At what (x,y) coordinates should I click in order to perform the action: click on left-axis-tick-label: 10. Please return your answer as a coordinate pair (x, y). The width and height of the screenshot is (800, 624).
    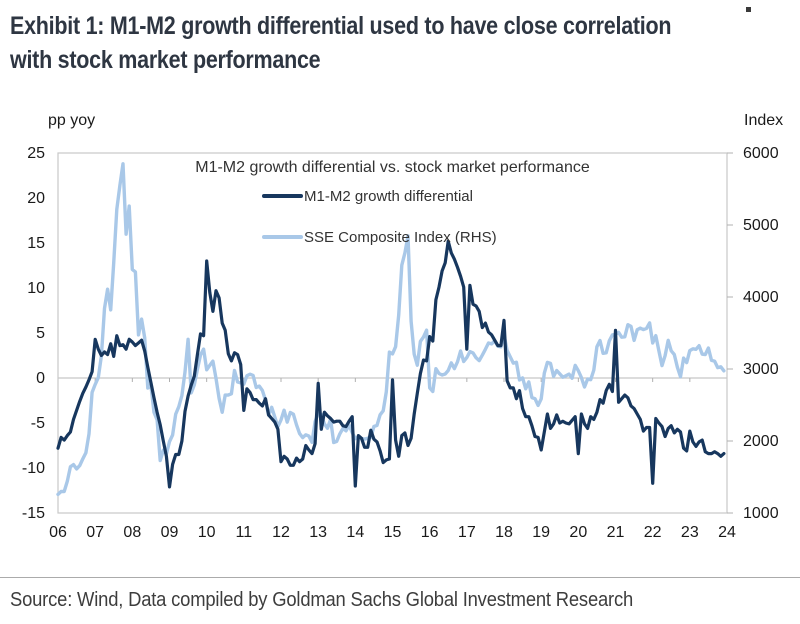
    Looking at the image, I should click on (36, 288).